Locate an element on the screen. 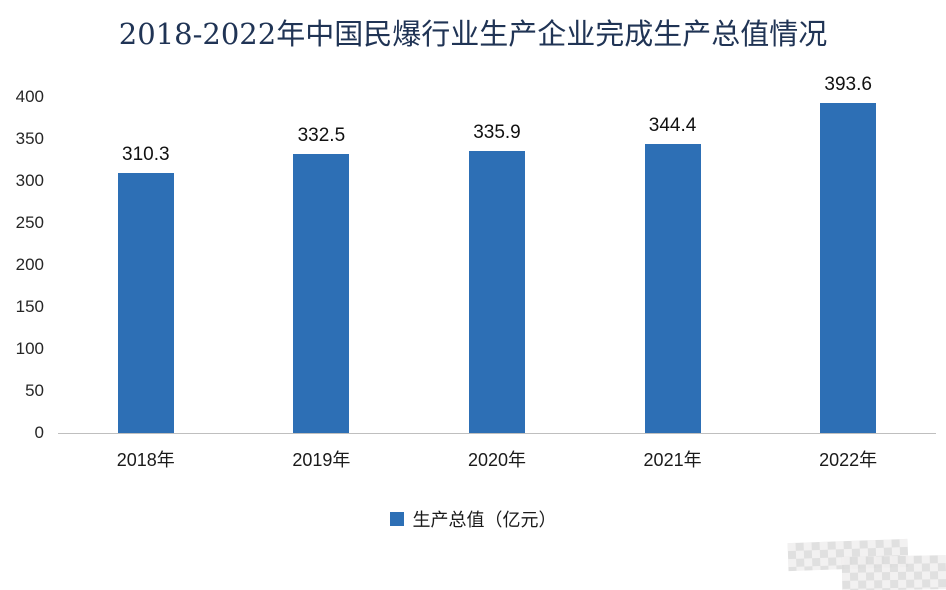  chart-title: 2018-2022年中国民爆行业生产企业完成生产总值情况 is located at coordinates (473, 34).